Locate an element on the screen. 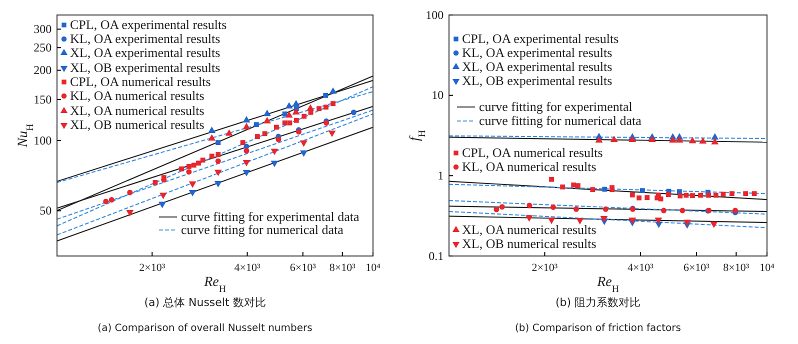 Image resolution: width=798 pixels, height=344 pixels. legend-label: curve fitting for numerical data is located at coordinates (560, 120).